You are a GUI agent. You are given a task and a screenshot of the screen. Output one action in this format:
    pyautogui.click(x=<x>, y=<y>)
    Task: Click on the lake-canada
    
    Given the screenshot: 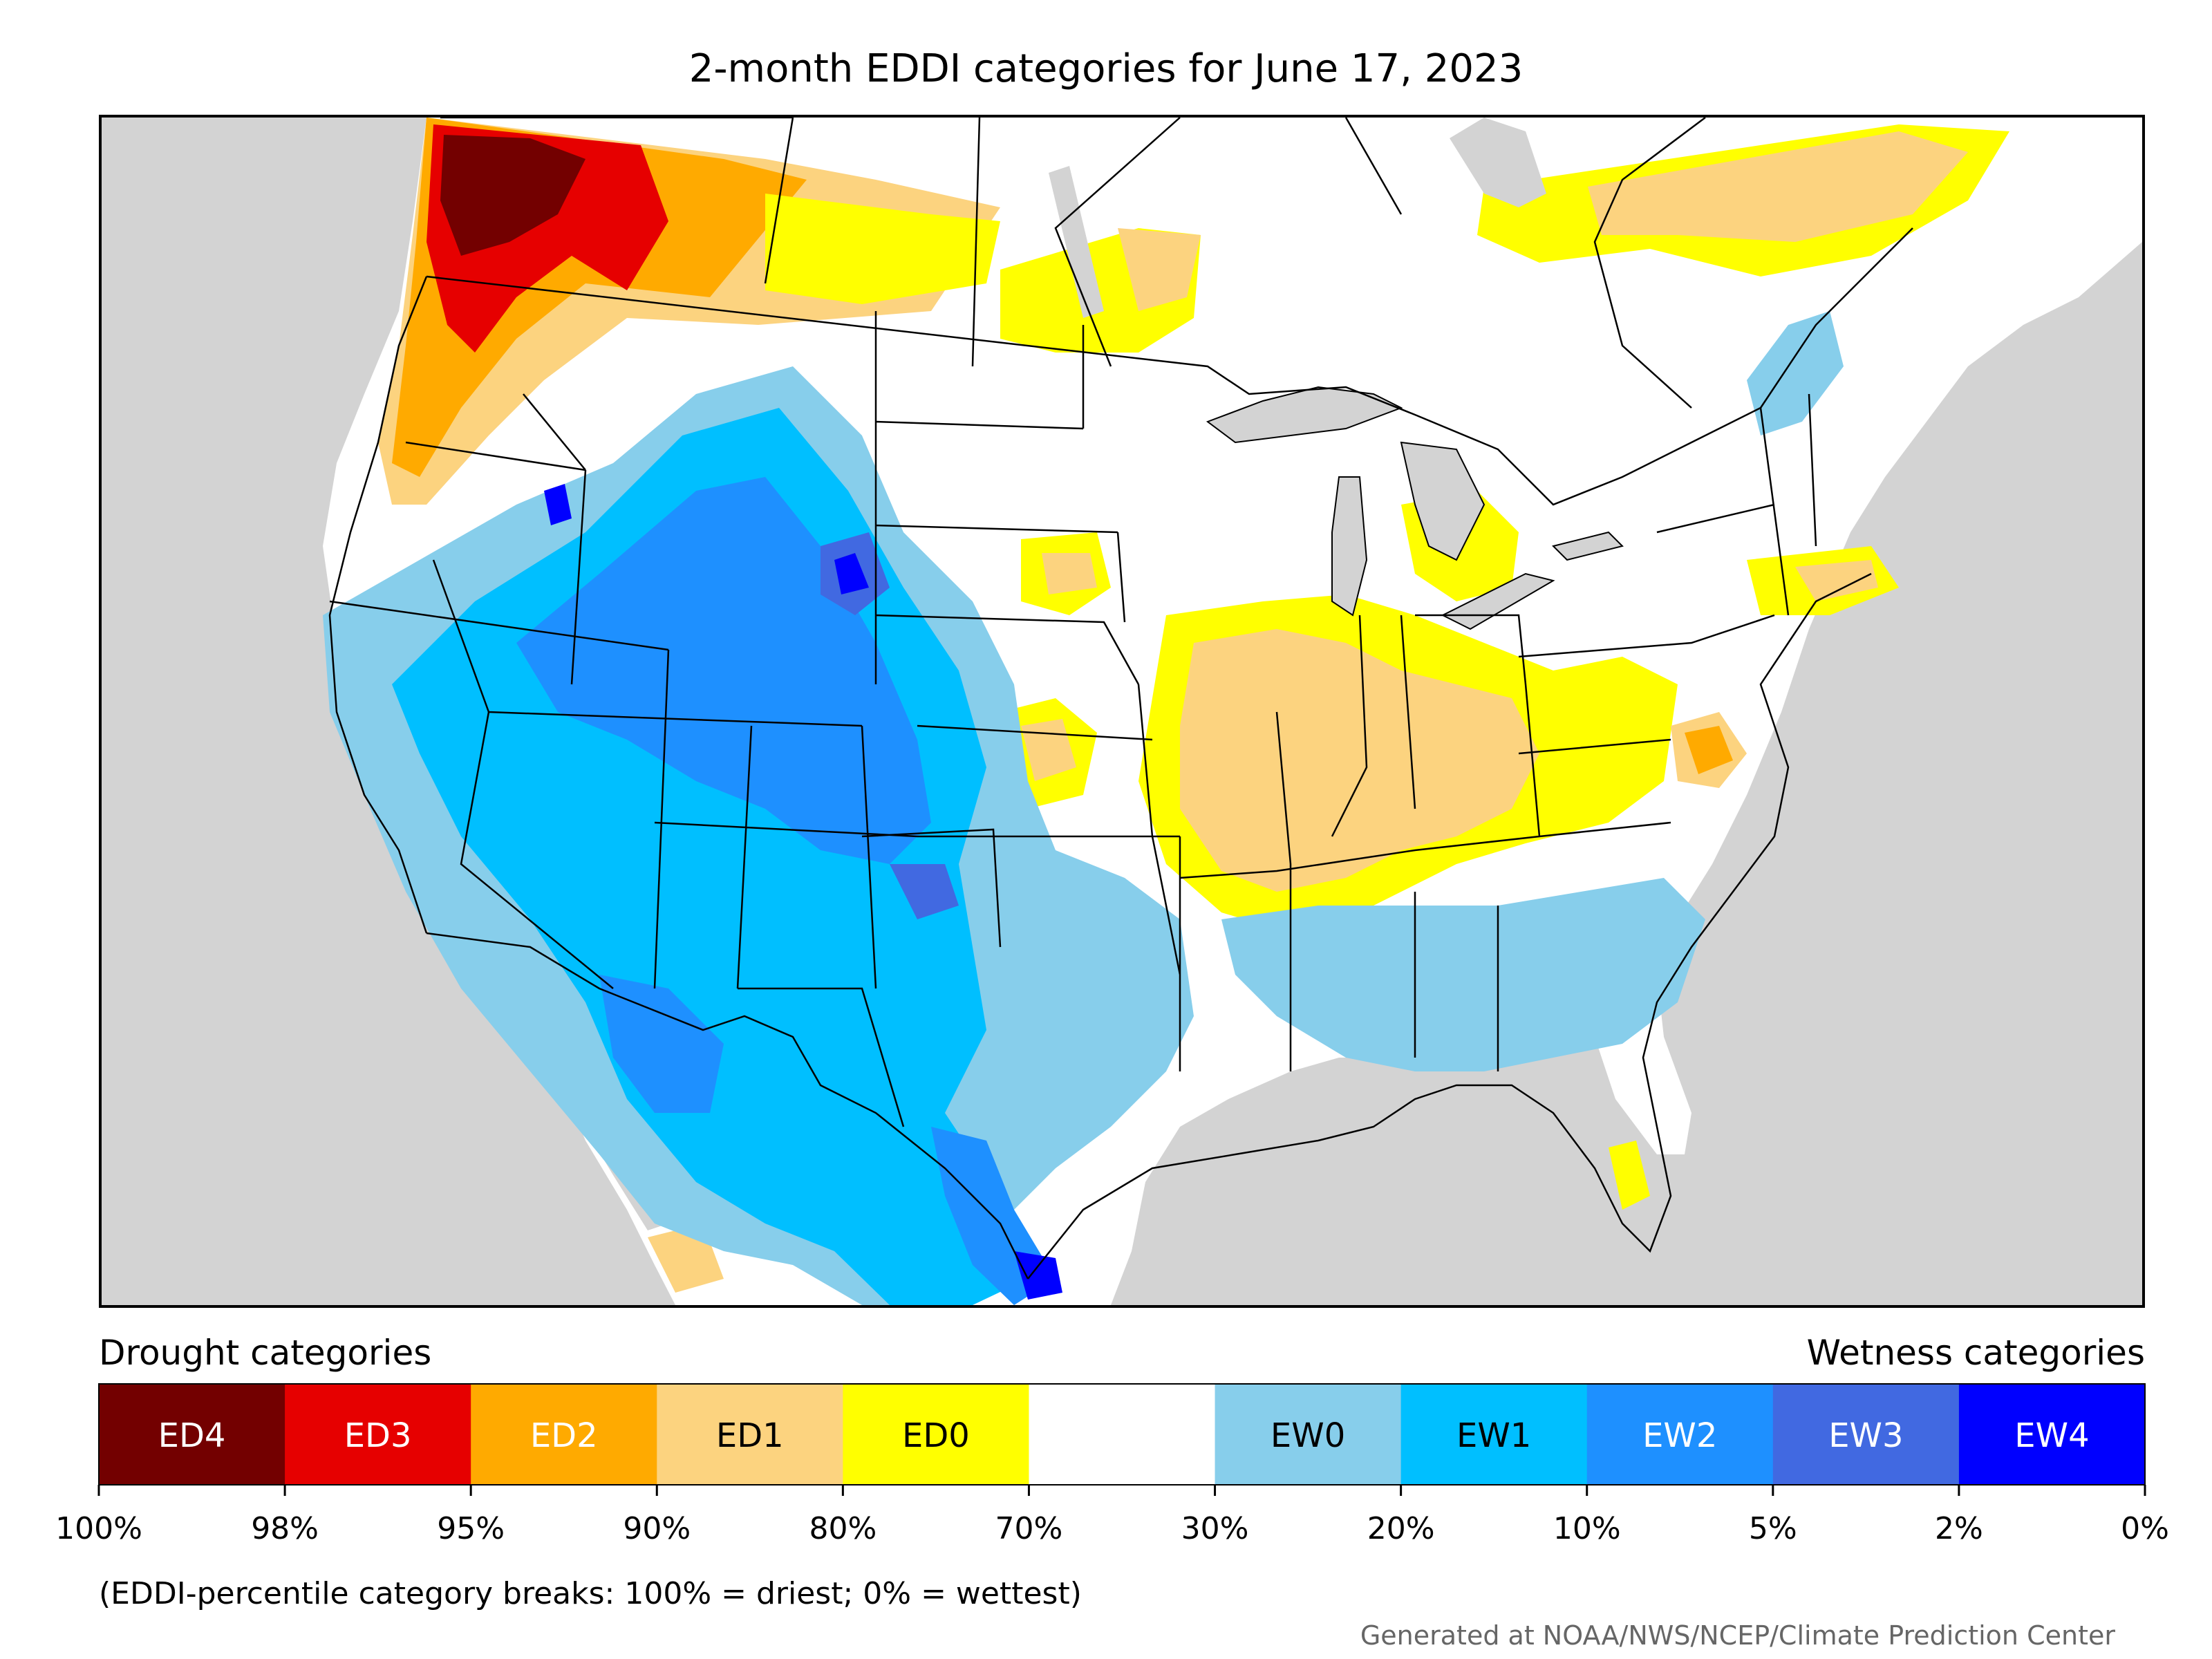 What is the action you would take?
    pyautogui.click(x=1498, y=162)
    